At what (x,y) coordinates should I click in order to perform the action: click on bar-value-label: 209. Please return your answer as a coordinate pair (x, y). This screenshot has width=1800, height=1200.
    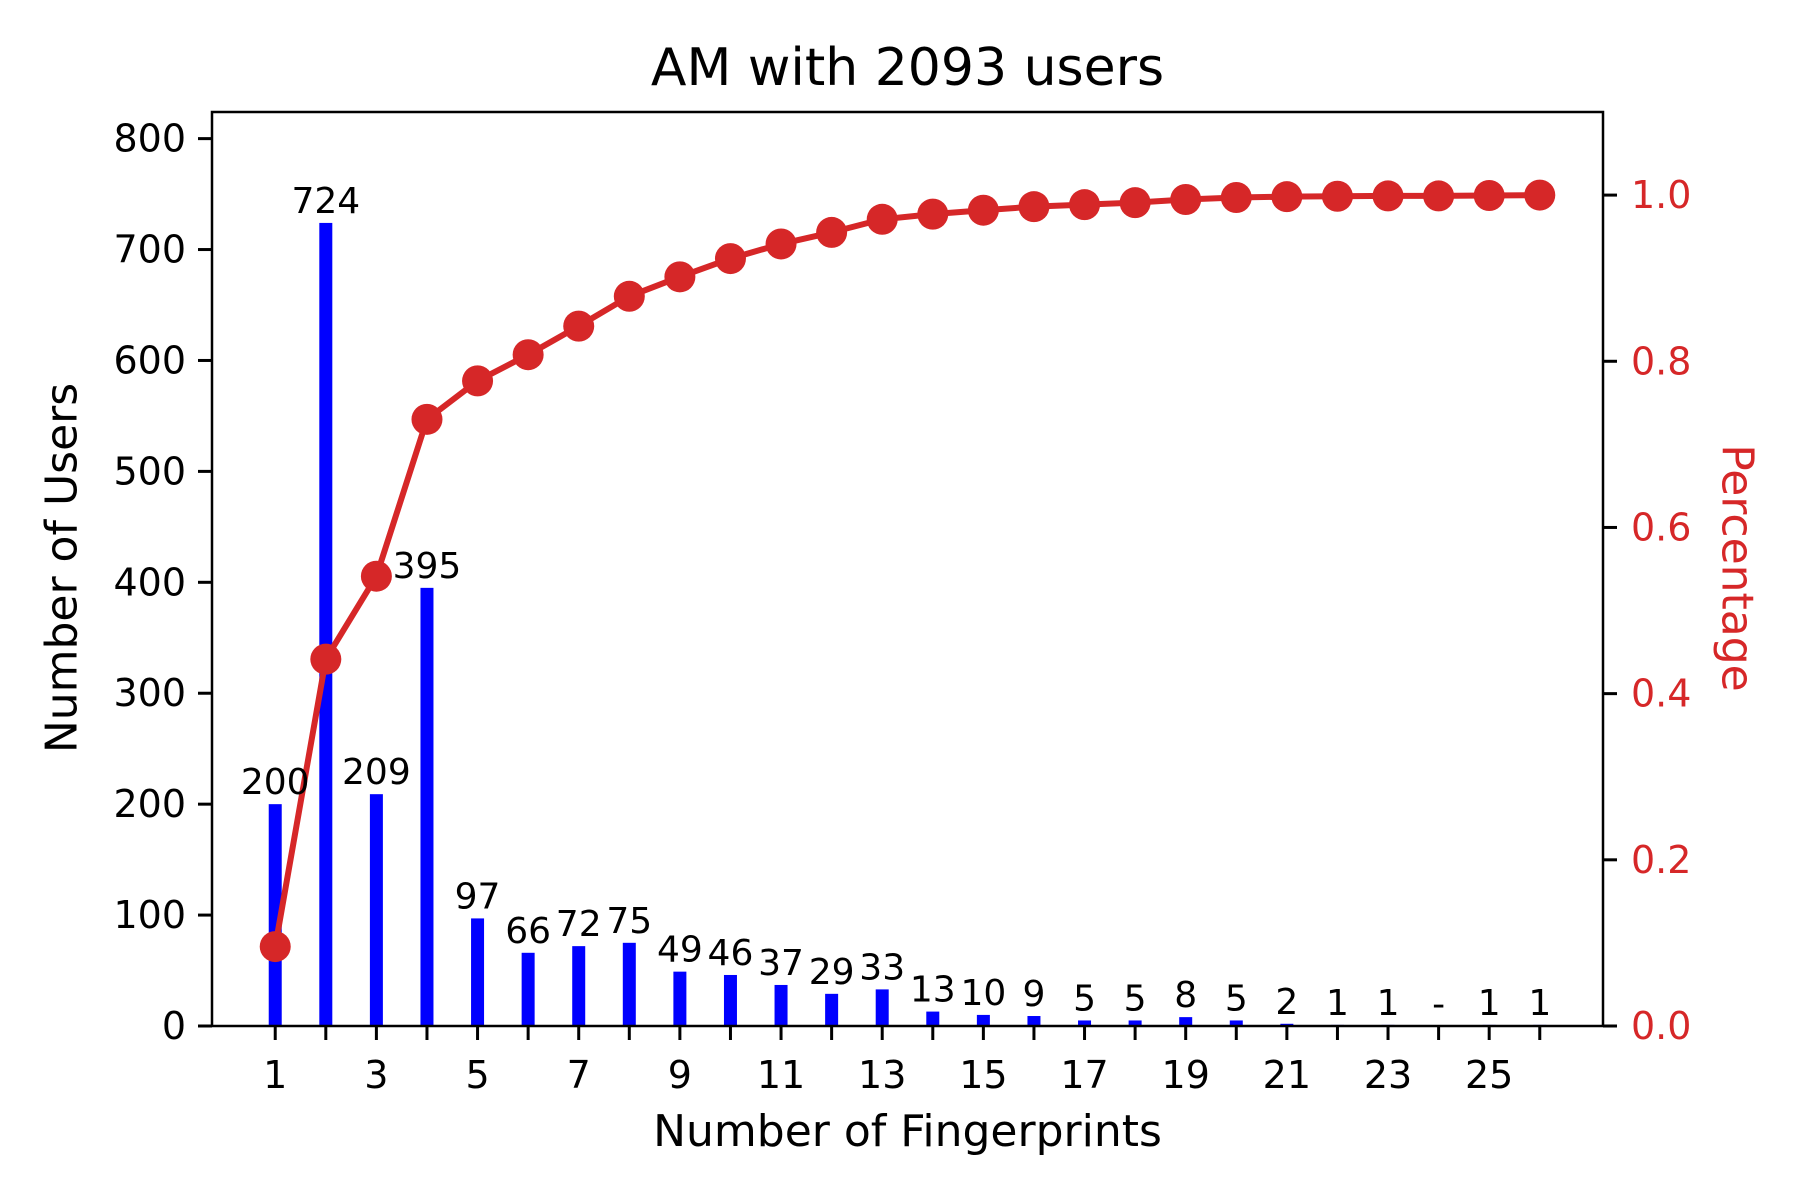
    Looking at the image, I should click on (376, 772).